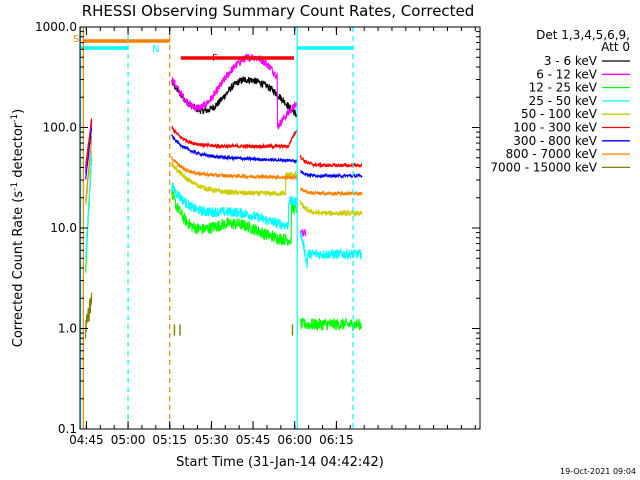 This screenshot has height=480, width=640. I want to click on y-axis-label-sup2: -1, so click(15, 118).